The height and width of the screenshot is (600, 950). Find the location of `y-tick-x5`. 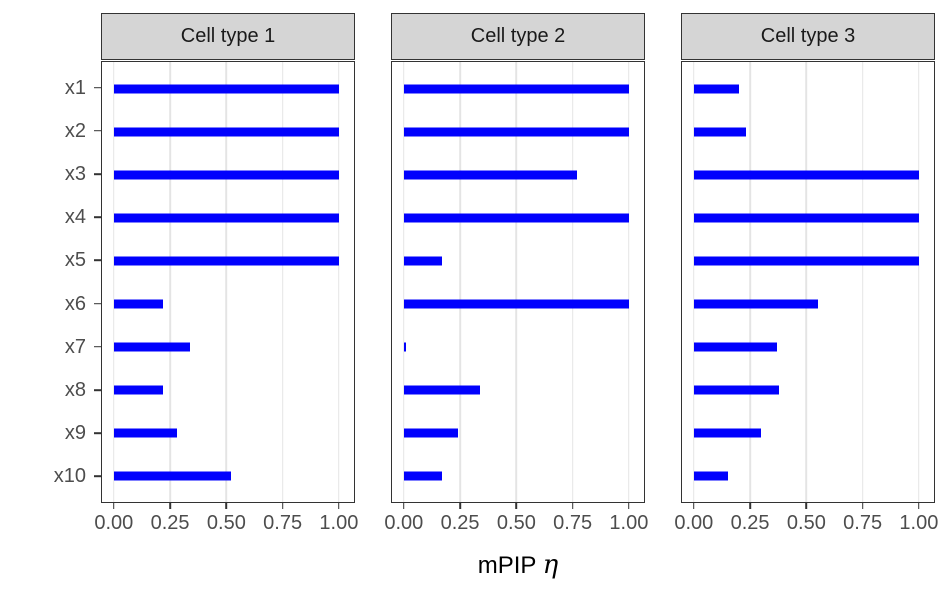

y-tick-x5 is located at coordinates (97, 260).